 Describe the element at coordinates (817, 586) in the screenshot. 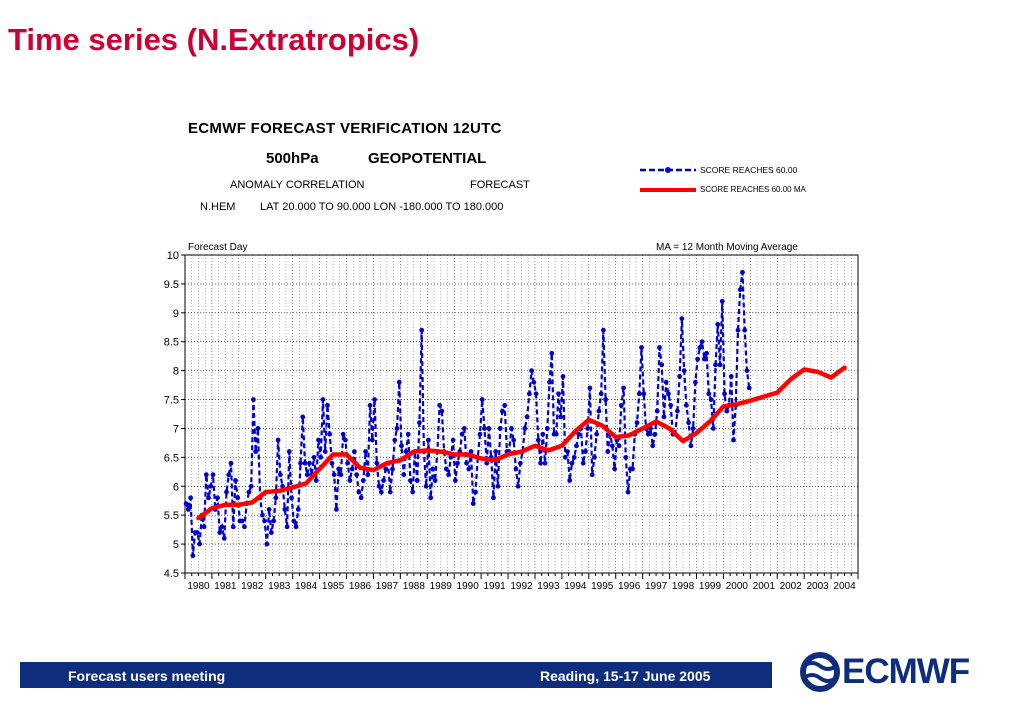

I see `x-tick-label: 2003` at that location.